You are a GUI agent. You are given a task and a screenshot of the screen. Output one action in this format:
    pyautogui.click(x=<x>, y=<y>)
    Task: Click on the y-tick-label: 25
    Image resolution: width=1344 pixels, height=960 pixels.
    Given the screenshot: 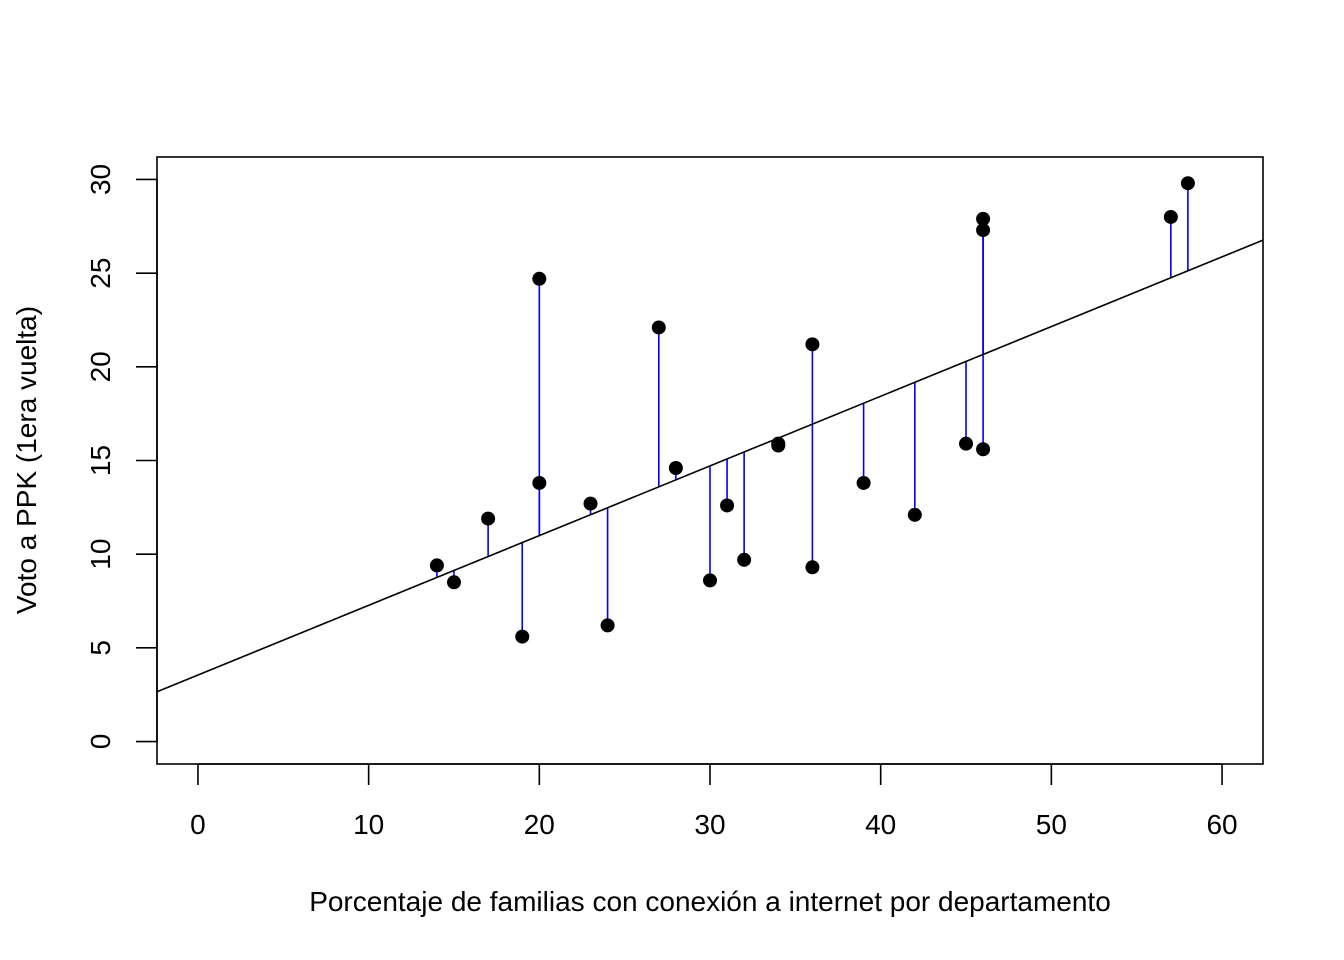 What is the action you would take?
    pyautogui.click(x=100, y=273)
    